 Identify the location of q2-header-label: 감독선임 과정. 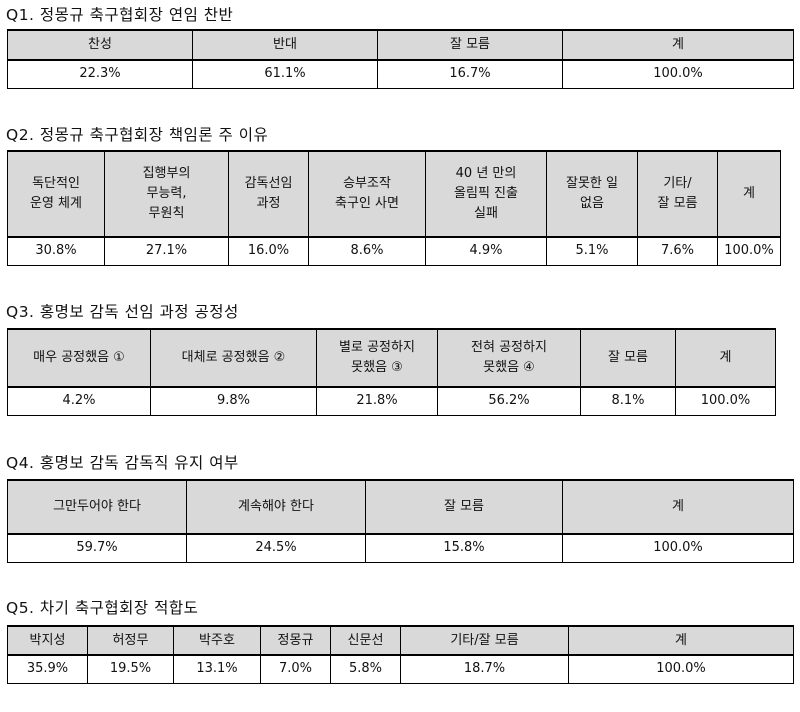
(268, 193).